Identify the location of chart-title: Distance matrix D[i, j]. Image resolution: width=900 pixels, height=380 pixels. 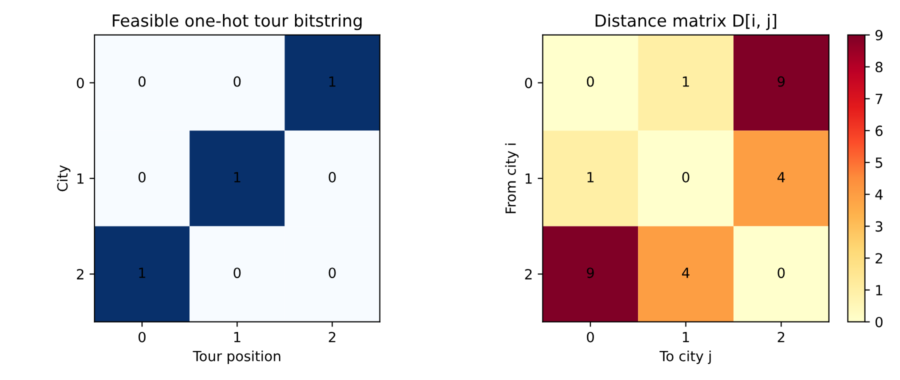
(686, 22).